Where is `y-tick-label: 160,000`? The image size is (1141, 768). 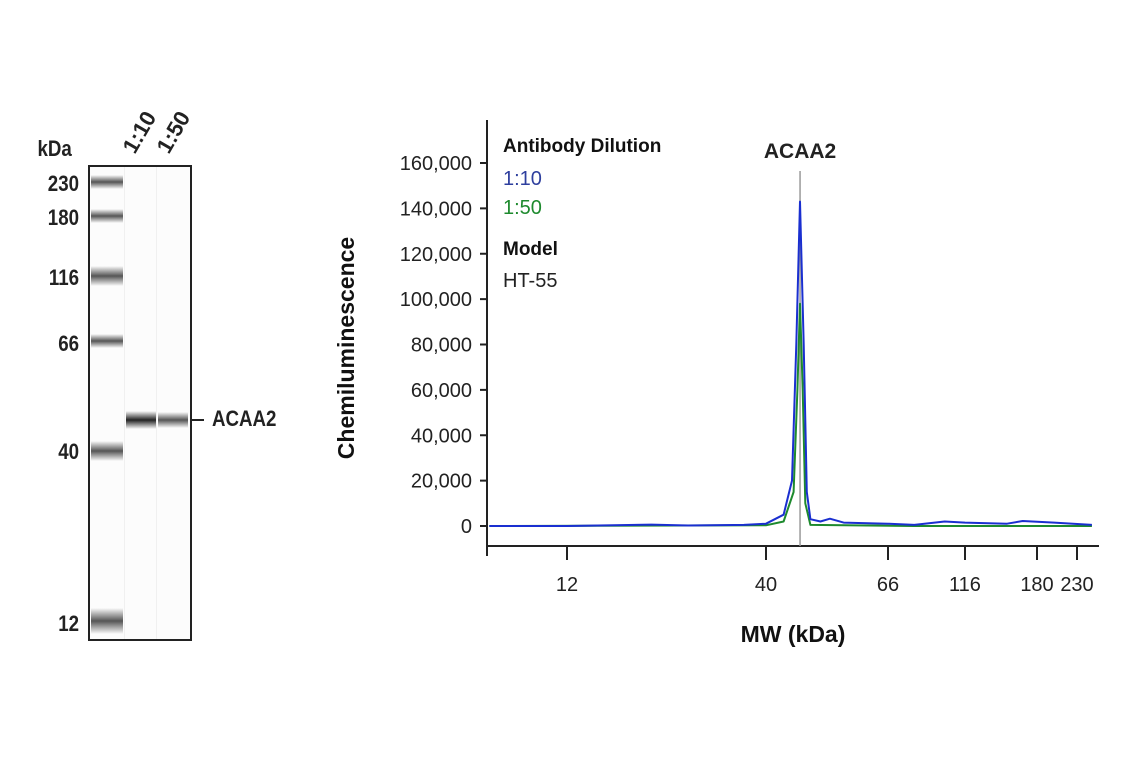 y-tick-label: 160,000 is located at coordinates (436, 164).